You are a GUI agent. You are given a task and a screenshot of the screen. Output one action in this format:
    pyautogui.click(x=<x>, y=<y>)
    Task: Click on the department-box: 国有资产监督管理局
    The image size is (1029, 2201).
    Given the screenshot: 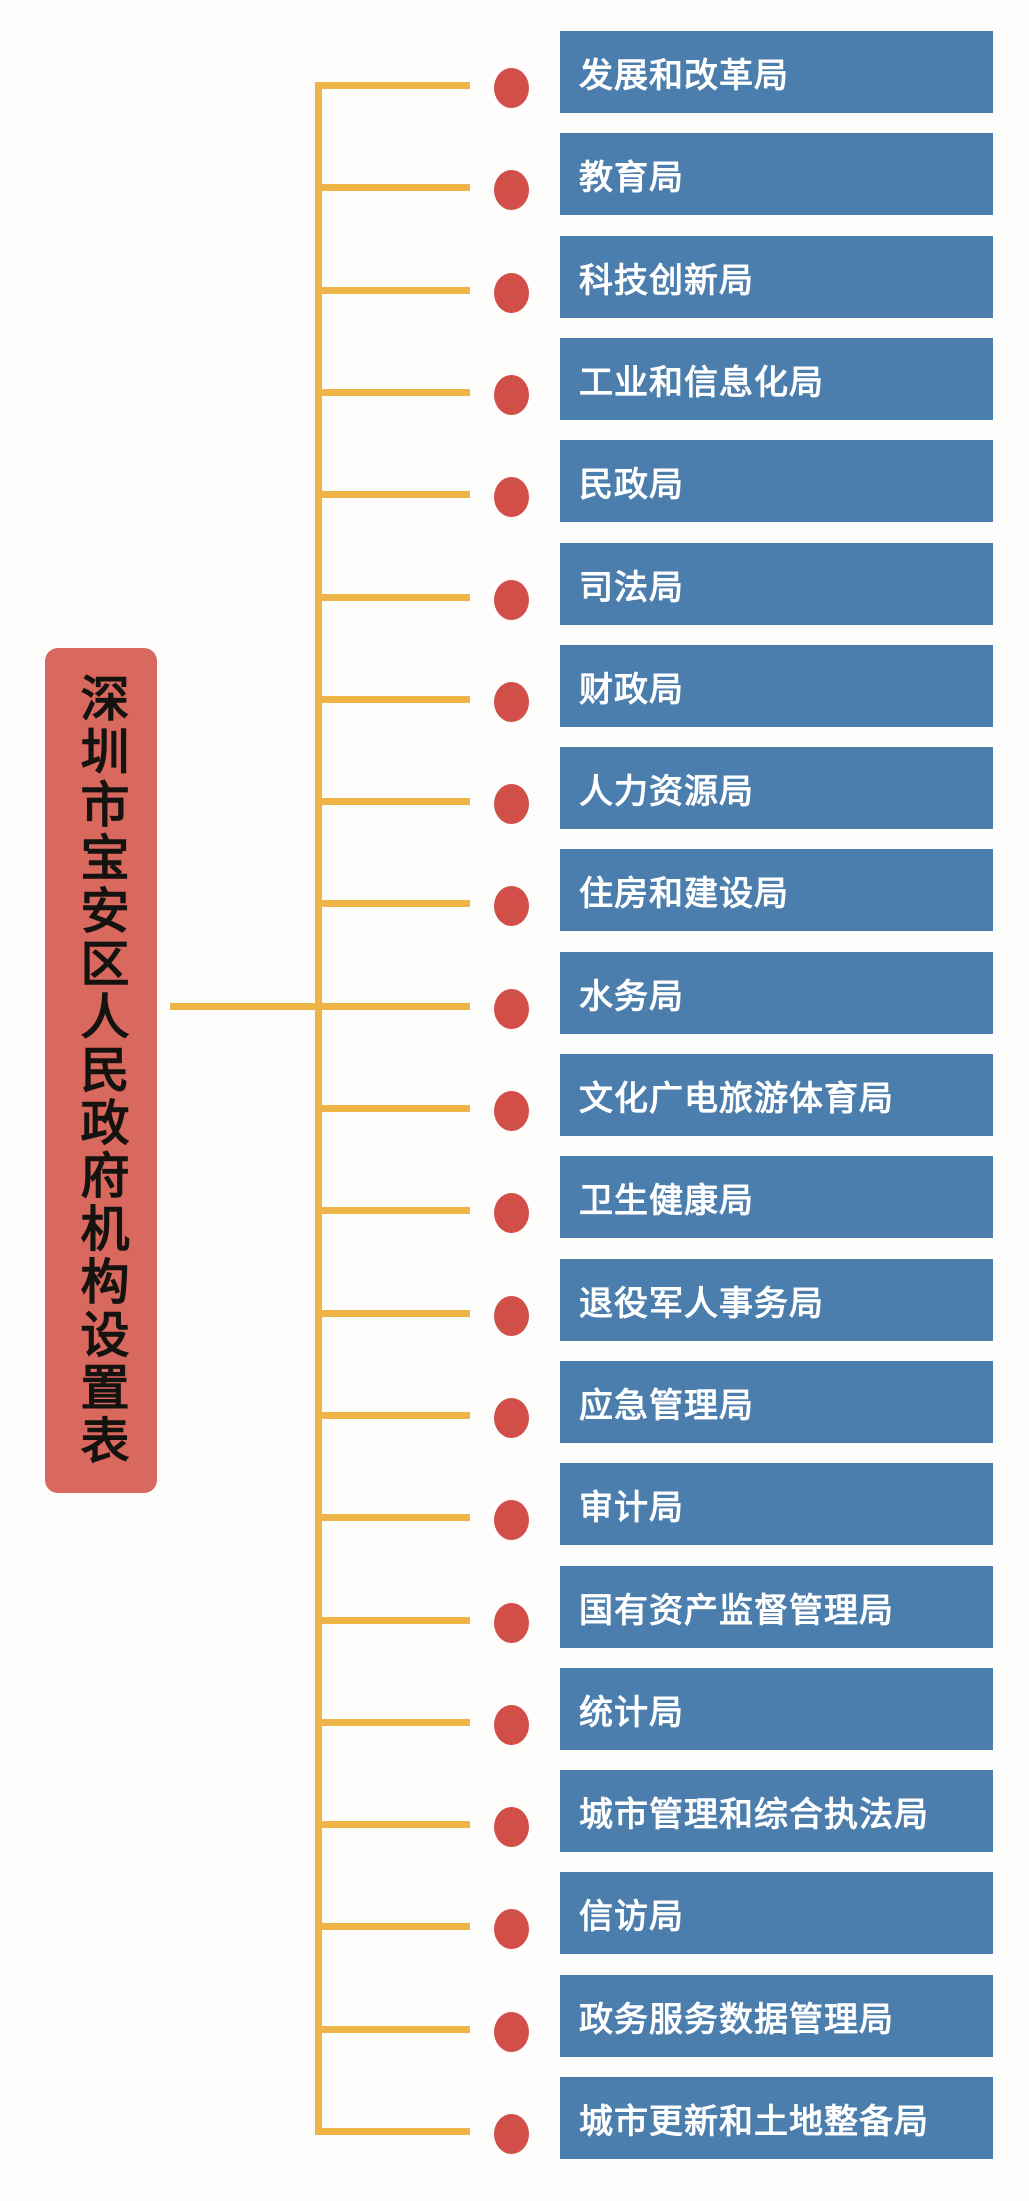 What is the action you would take?
    pyautogui.click(x=776, y=1607)
    